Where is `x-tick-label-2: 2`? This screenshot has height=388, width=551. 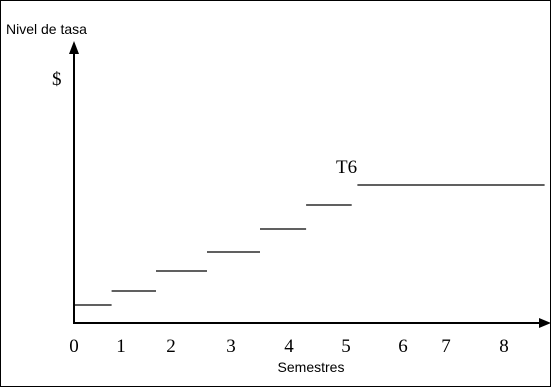 x-tick-label-2: 2 is located at coordinates (171, 346).